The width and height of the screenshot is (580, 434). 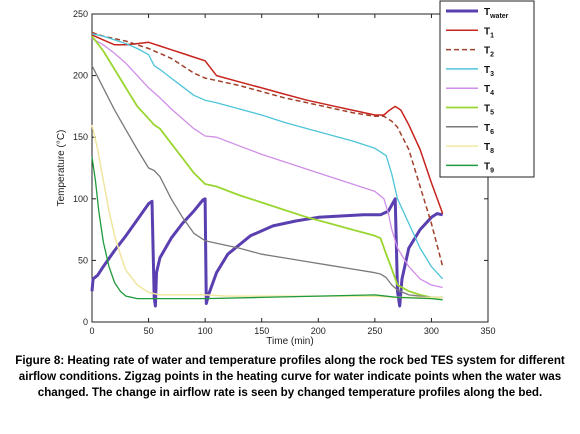 What do you see at coordinates (496, 13) in the screenshot?
I see `legend-label-water: Twater` at bounding box center [496, 13].